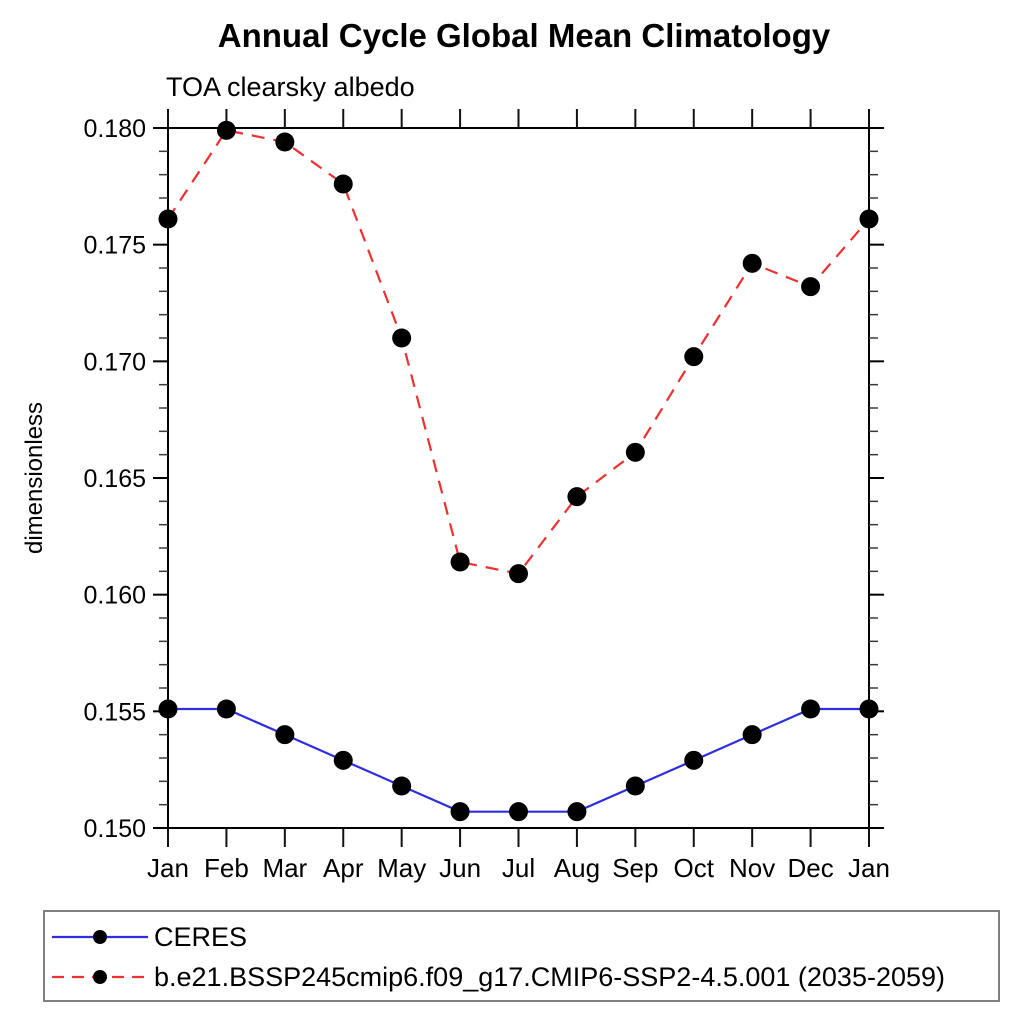 Image resolution: width=1024 pixels, height=1024 pixels. What do you see at coordinates (114, 246) in the screenshot?
I see `y-tick-label: 0.175` at bounding box center [114, 246].